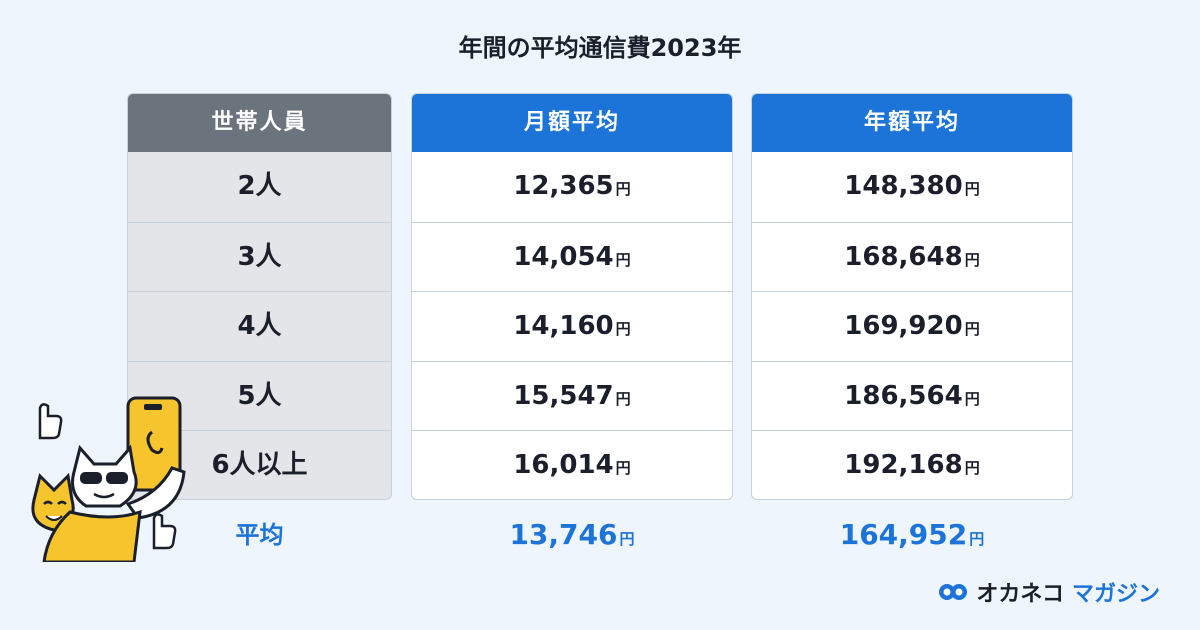 Image resolution: width=1200 pixels, height=630 pixels. I want to click on monthly-value: 14,160, so click(563, 326).